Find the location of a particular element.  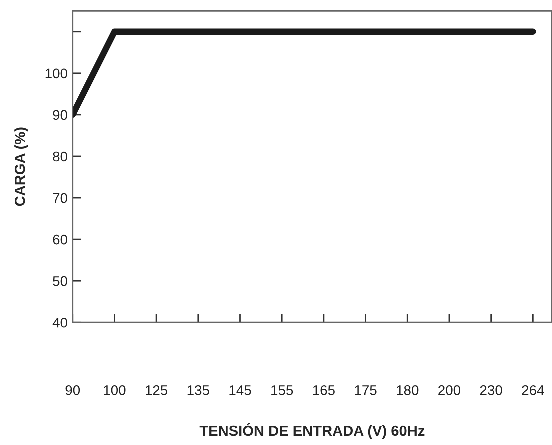

y-tick-label: 50 is located at coordinates (60, 281).